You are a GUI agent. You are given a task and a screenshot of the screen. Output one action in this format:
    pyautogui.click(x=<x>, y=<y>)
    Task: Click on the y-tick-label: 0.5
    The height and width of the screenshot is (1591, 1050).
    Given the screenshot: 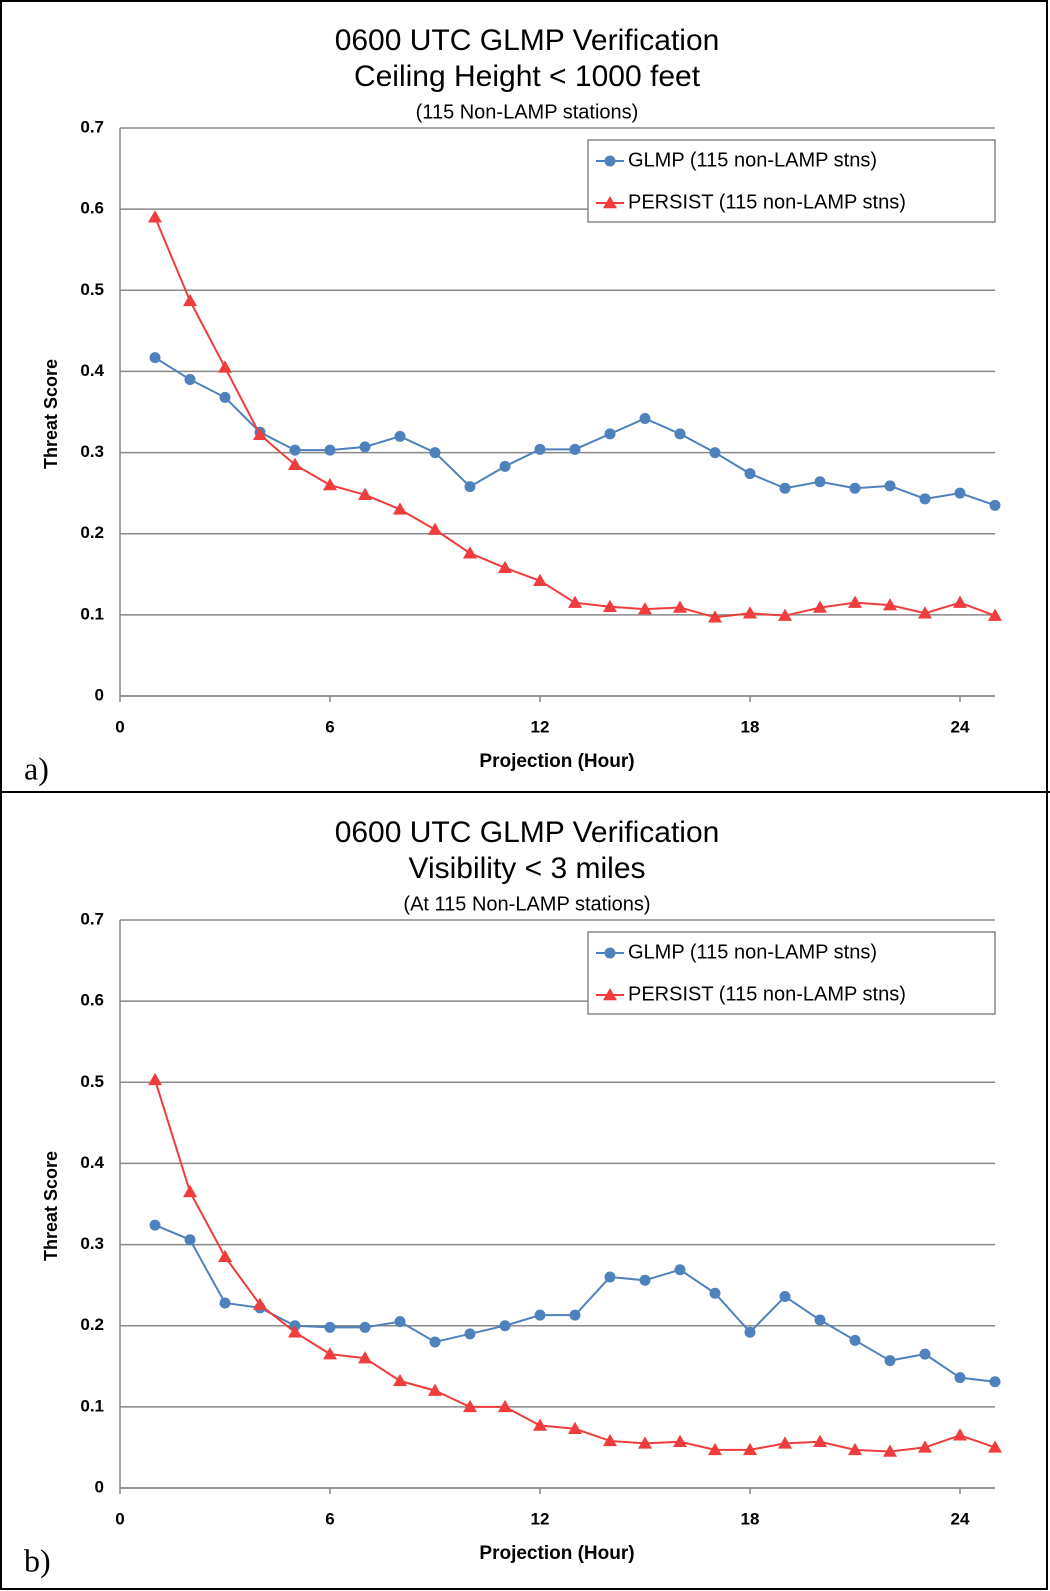 What is the action you would take?
    pyautogui.click(x=92, y=1081)
    